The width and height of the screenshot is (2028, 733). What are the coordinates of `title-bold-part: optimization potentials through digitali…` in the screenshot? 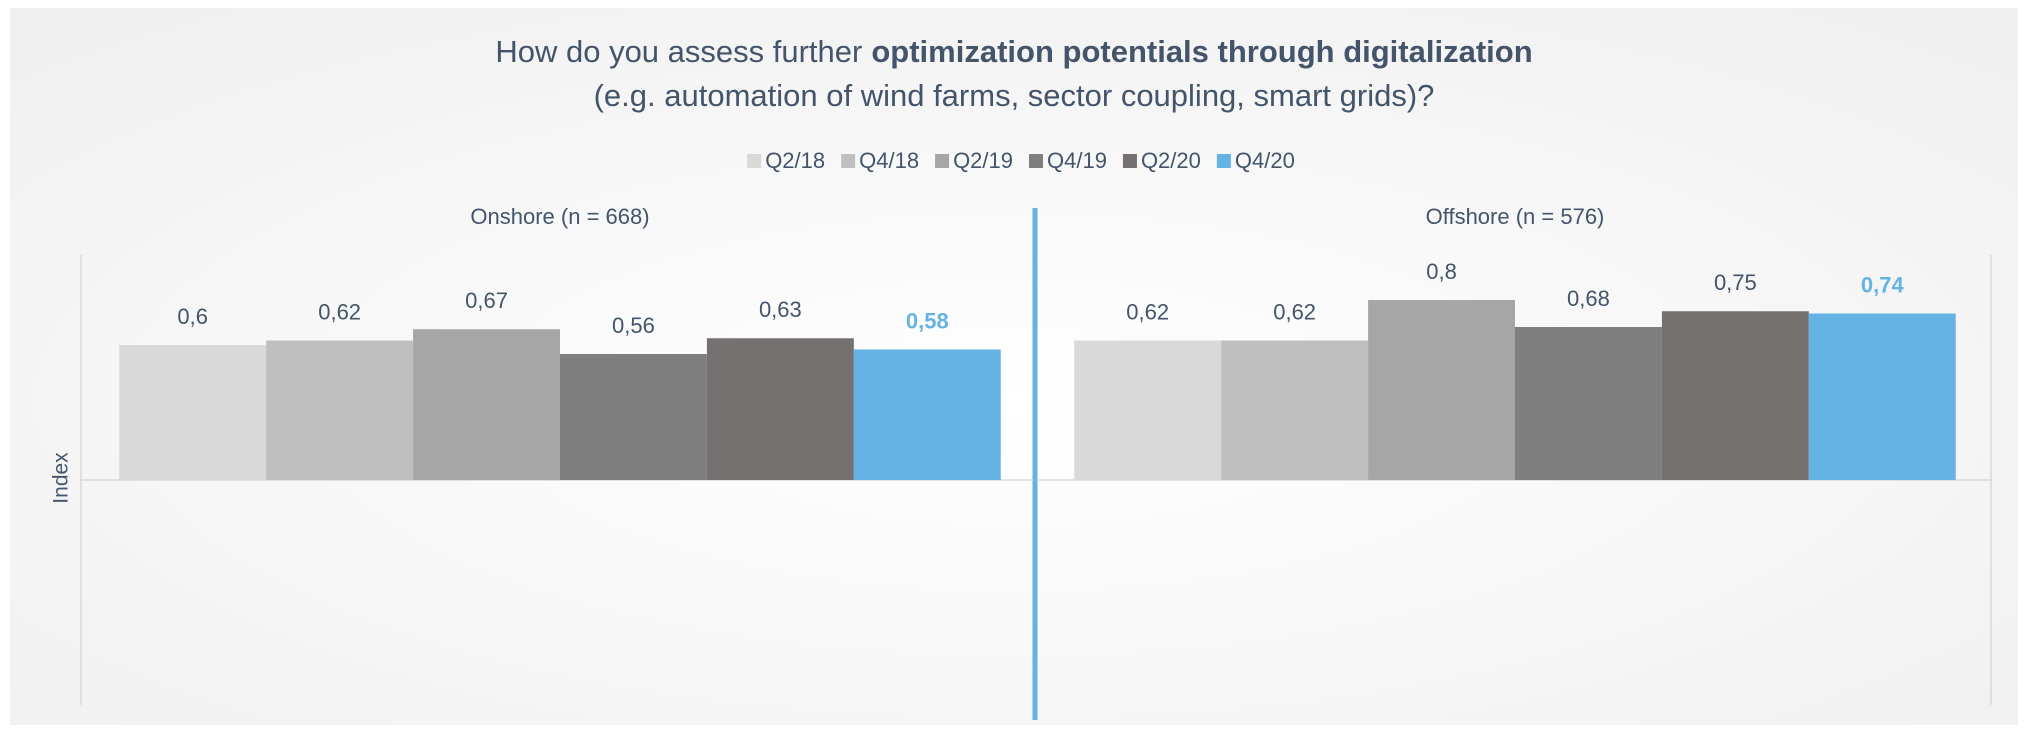 It's located at (1201, 51).